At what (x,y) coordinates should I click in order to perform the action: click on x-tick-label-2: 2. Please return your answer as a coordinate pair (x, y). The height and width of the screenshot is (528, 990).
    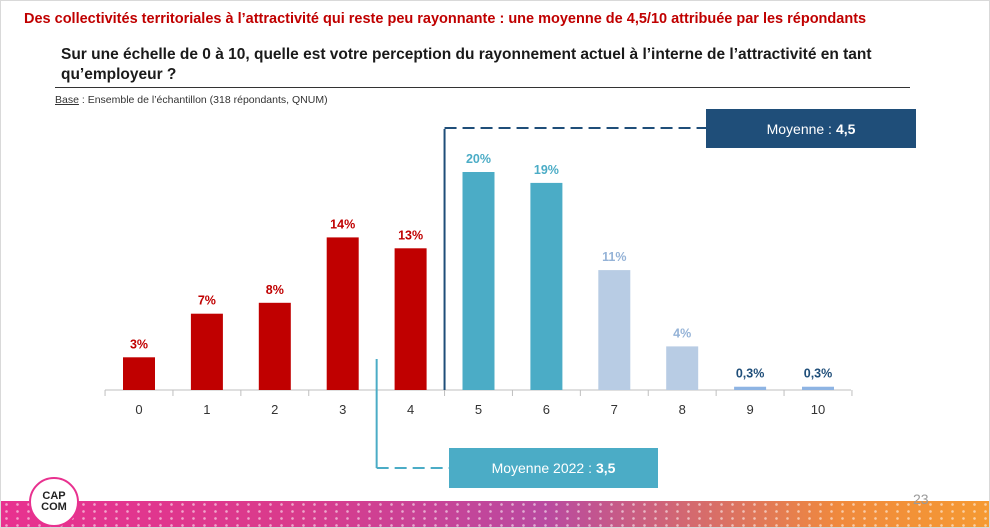
    Looking at the image, I should click on (274, 409).